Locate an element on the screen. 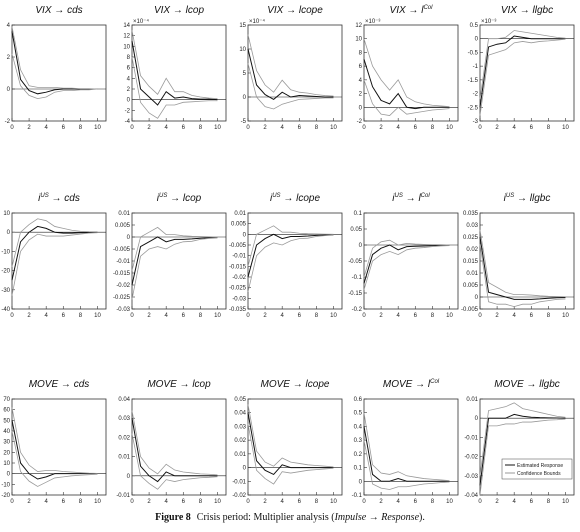 This screenshot has height=532, width=580. panel-title: MOVE → llgbc is located at coordinates (527, 384).